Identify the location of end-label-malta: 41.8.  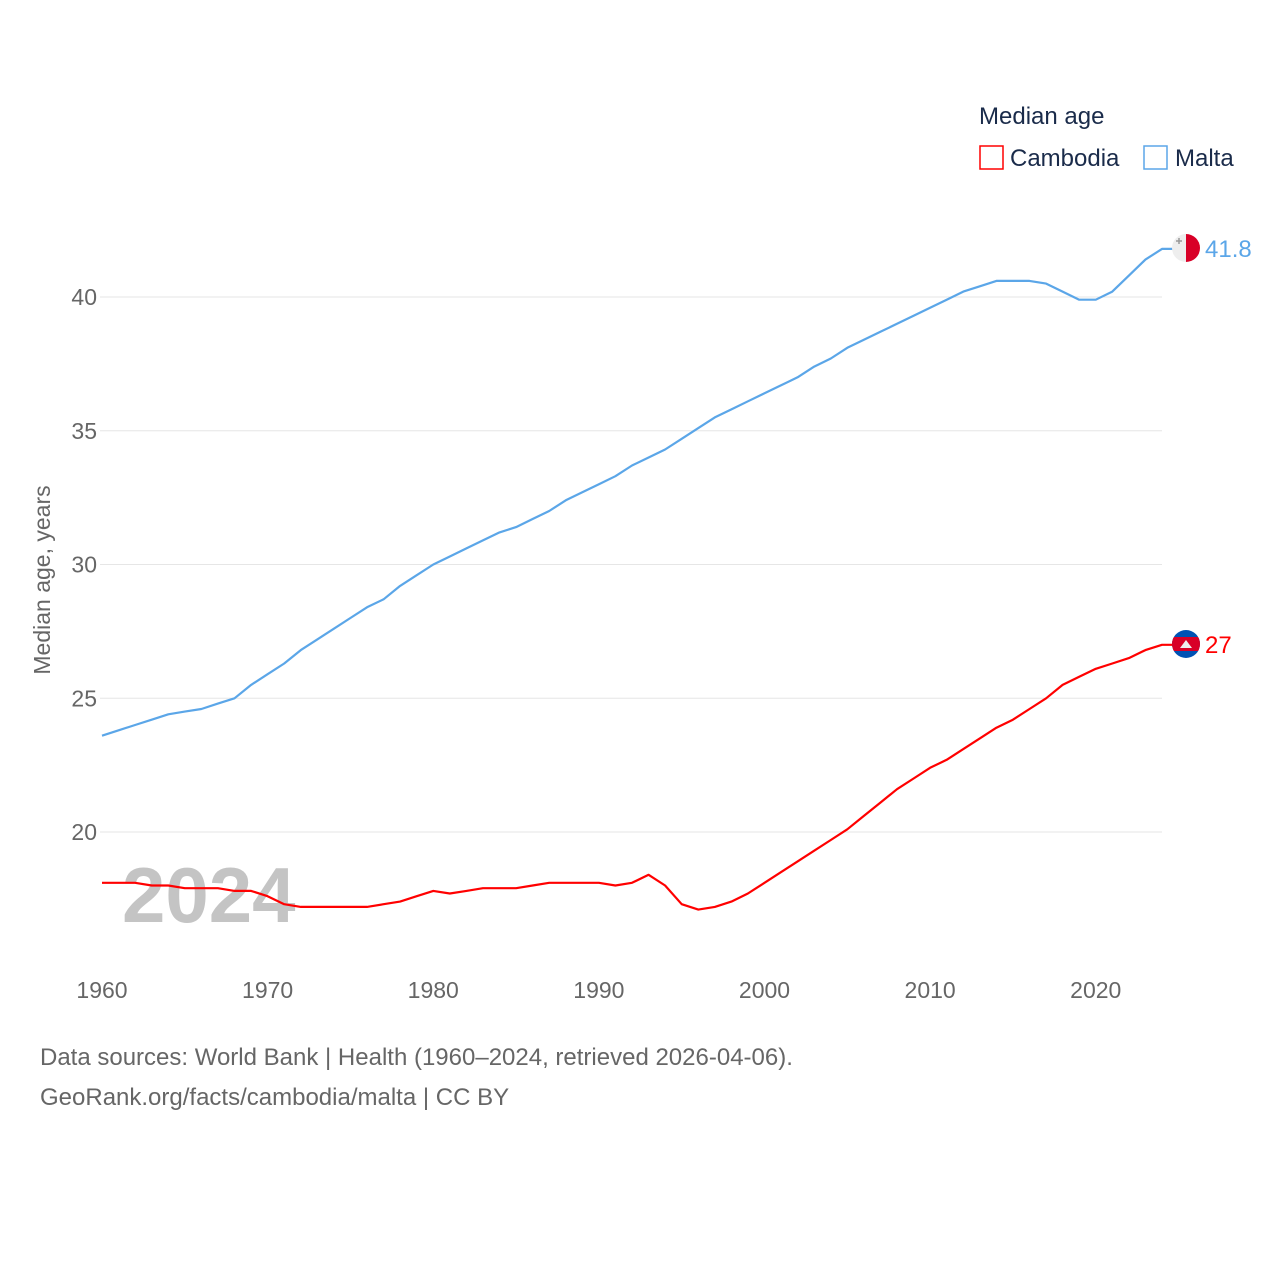
(1228, 249).